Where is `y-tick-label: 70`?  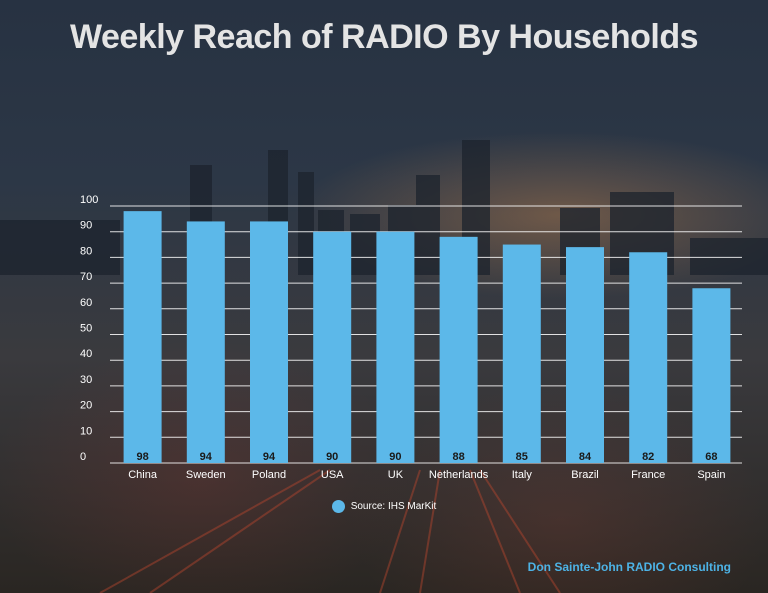 y-tick-label: 70 is located at coordinates (86, 277).